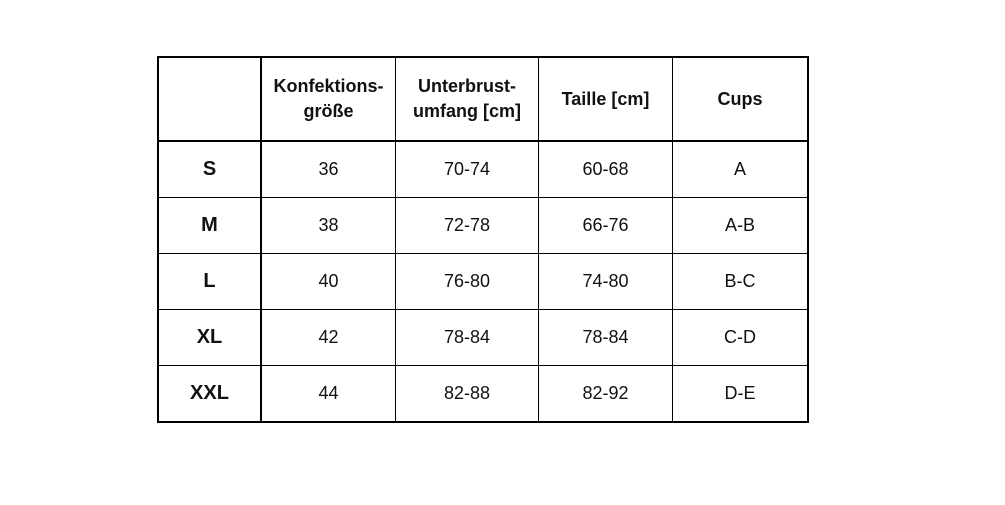  I want to click on cell-konfektionsgroesse: 40, so click(328, 281).